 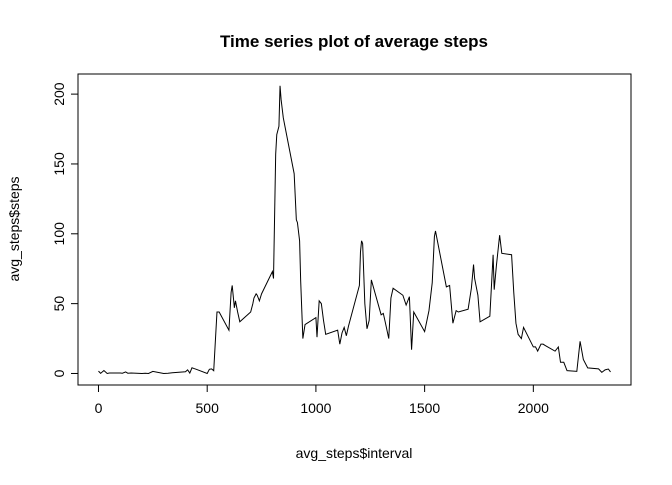 What do you see at coordinates (59, 304) in the screenshot?
I see `y-tick-label: 50` at bounding box center [59, 304].